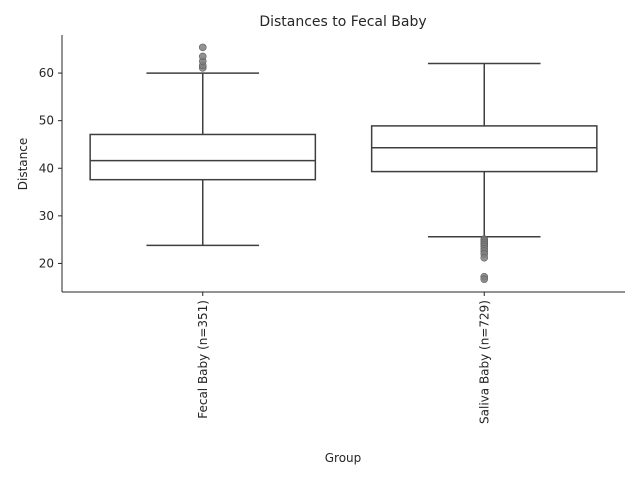 This screenshot has height=480, width=640. Describe the element at coordinates (342, 22) in the screenshot. I see `chart-title: Distances to Fecal Baby` at that location.